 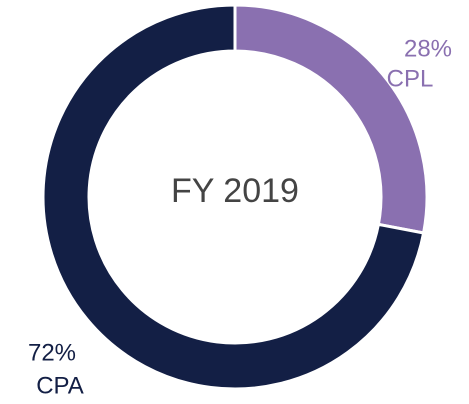 I want to click on value-label: 72%, so click(x=52, y=352).